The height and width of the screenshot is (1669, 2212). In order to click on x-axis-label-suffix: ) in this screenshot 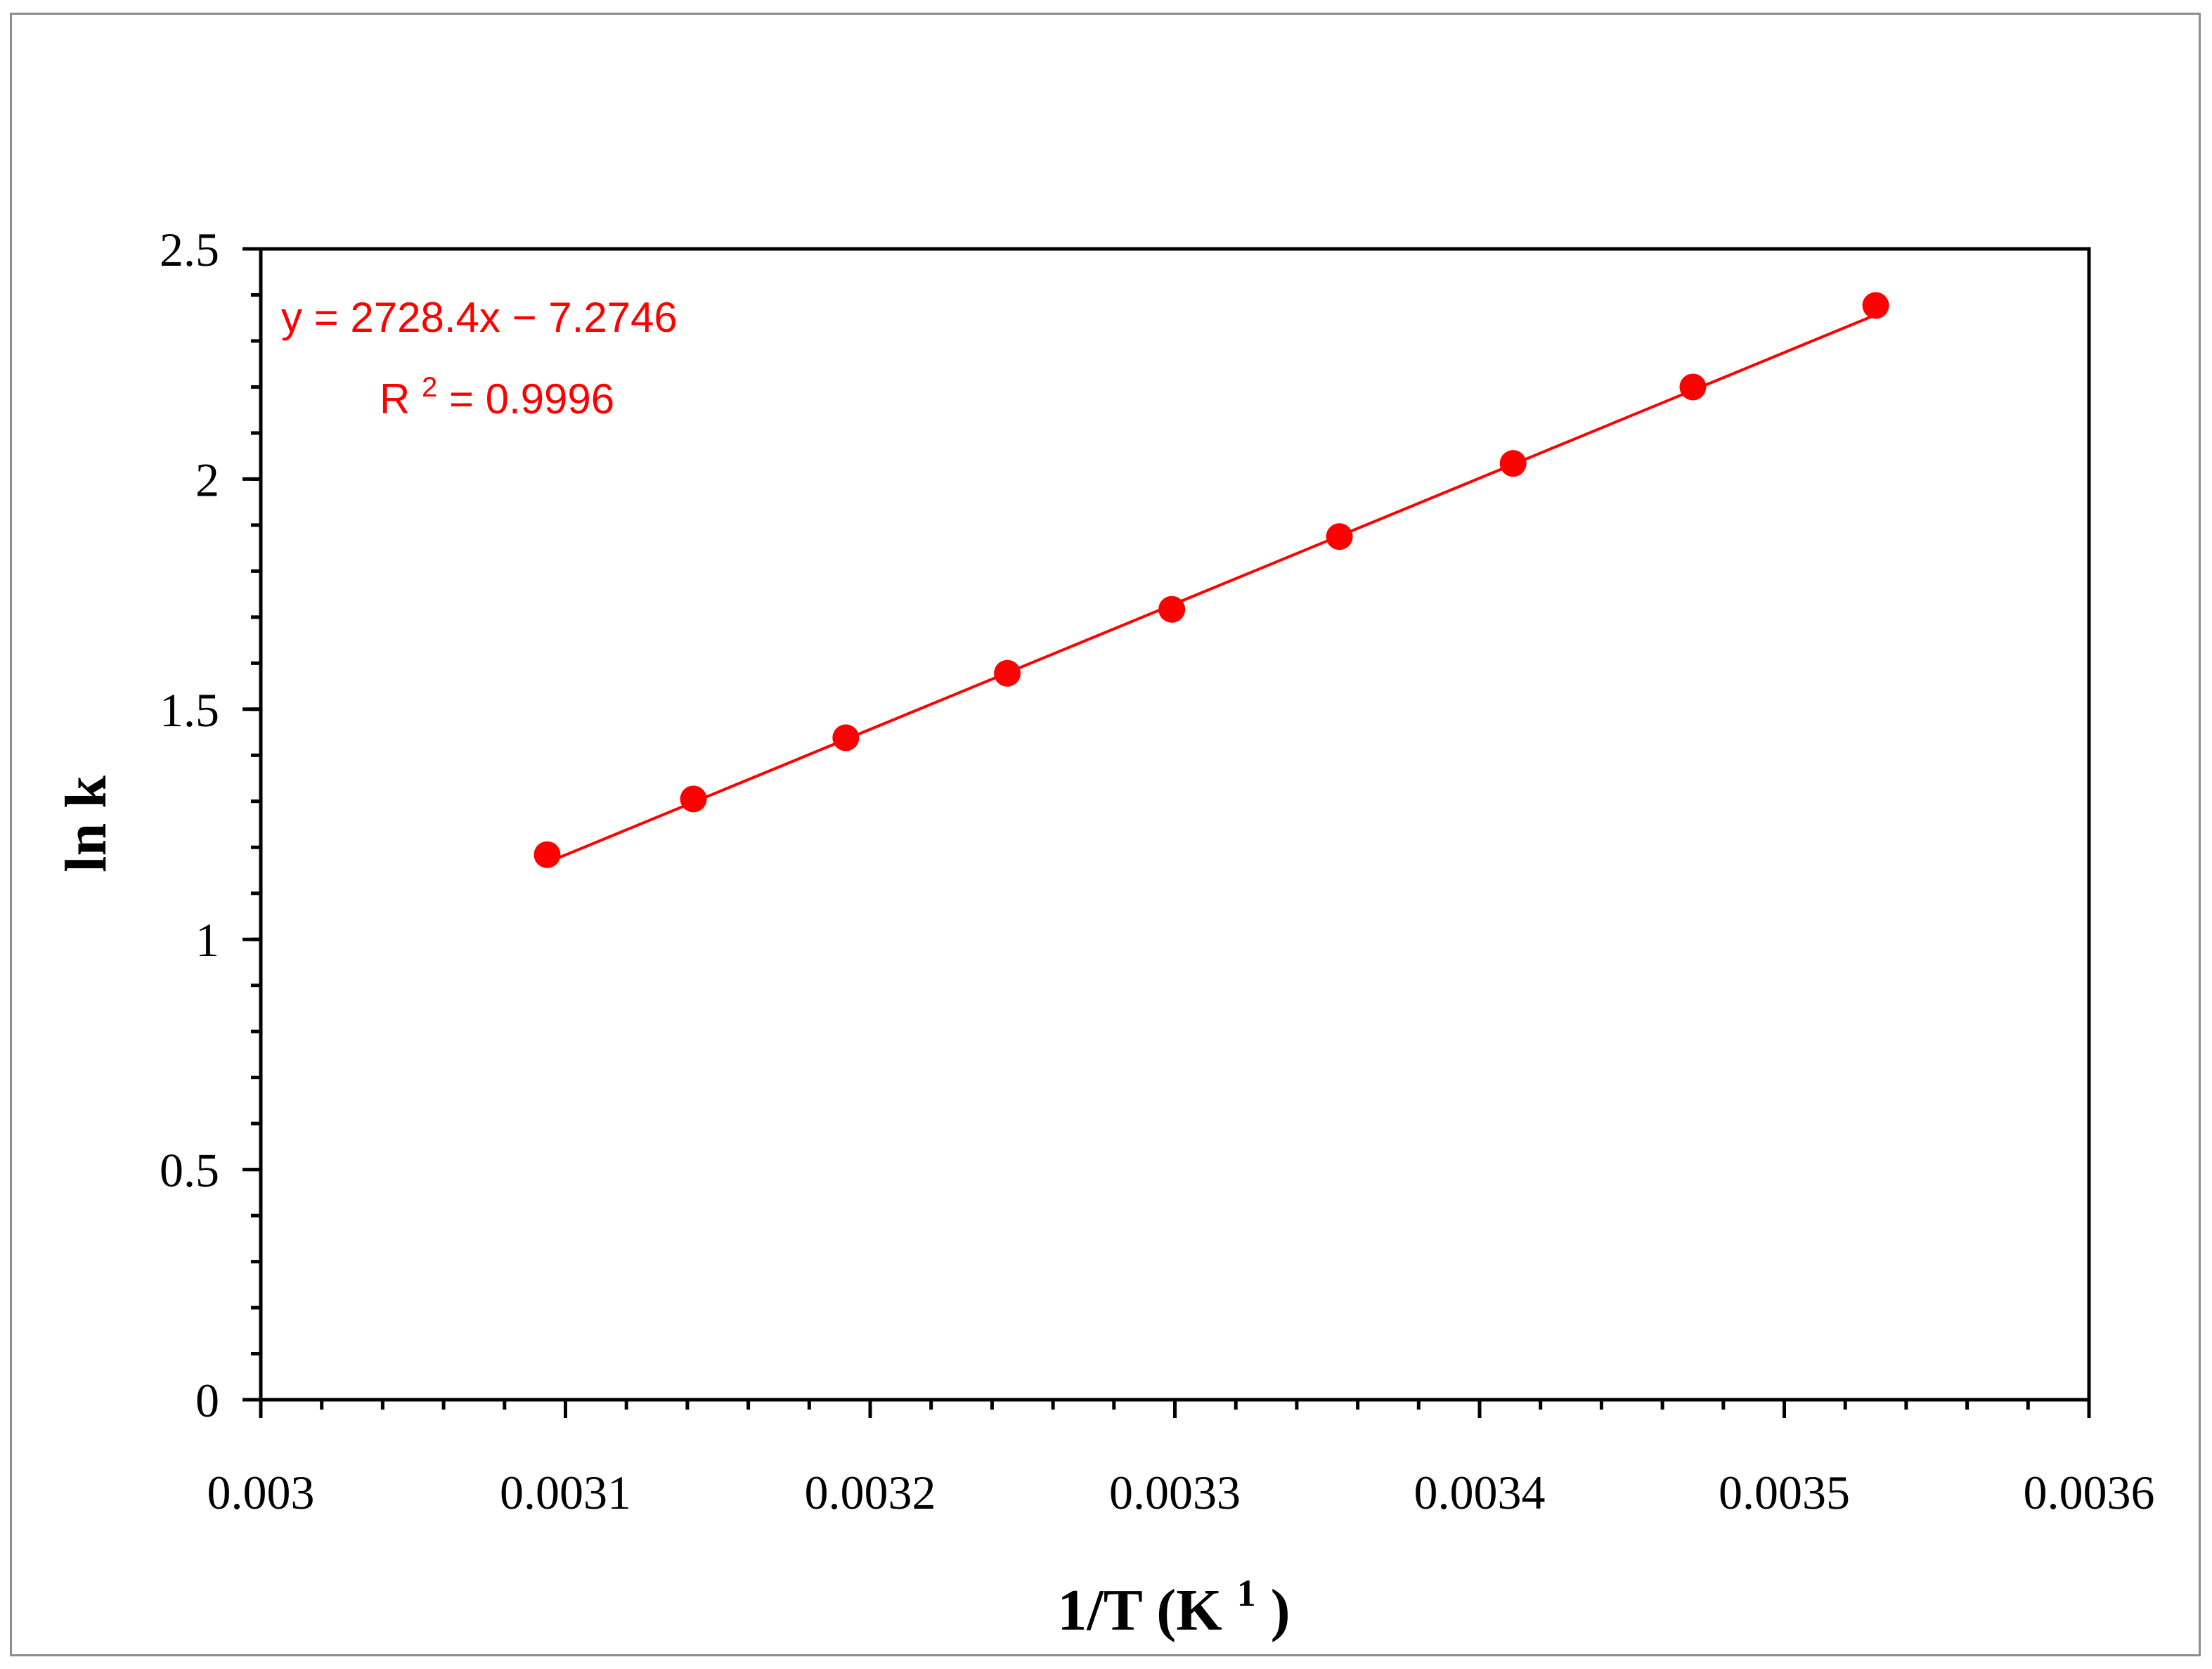, I will do `click(1281, 1610)`.